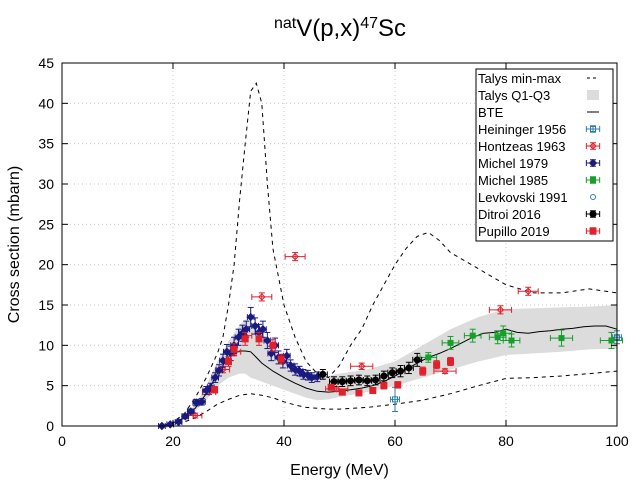 Image resolution: width=640 pixels, height=480 pixels. Describe the element at coordinates (506, 441) in the screenshot. I see `x-tick-label: 80` at that location.